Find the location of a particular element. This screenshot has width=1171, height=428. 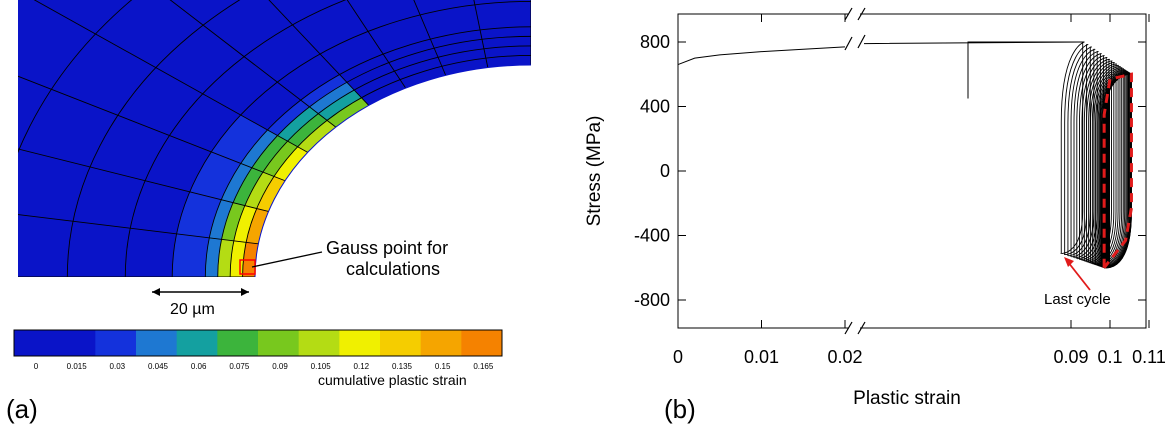

initial-loading-curve is located at coordinates (880, 70).